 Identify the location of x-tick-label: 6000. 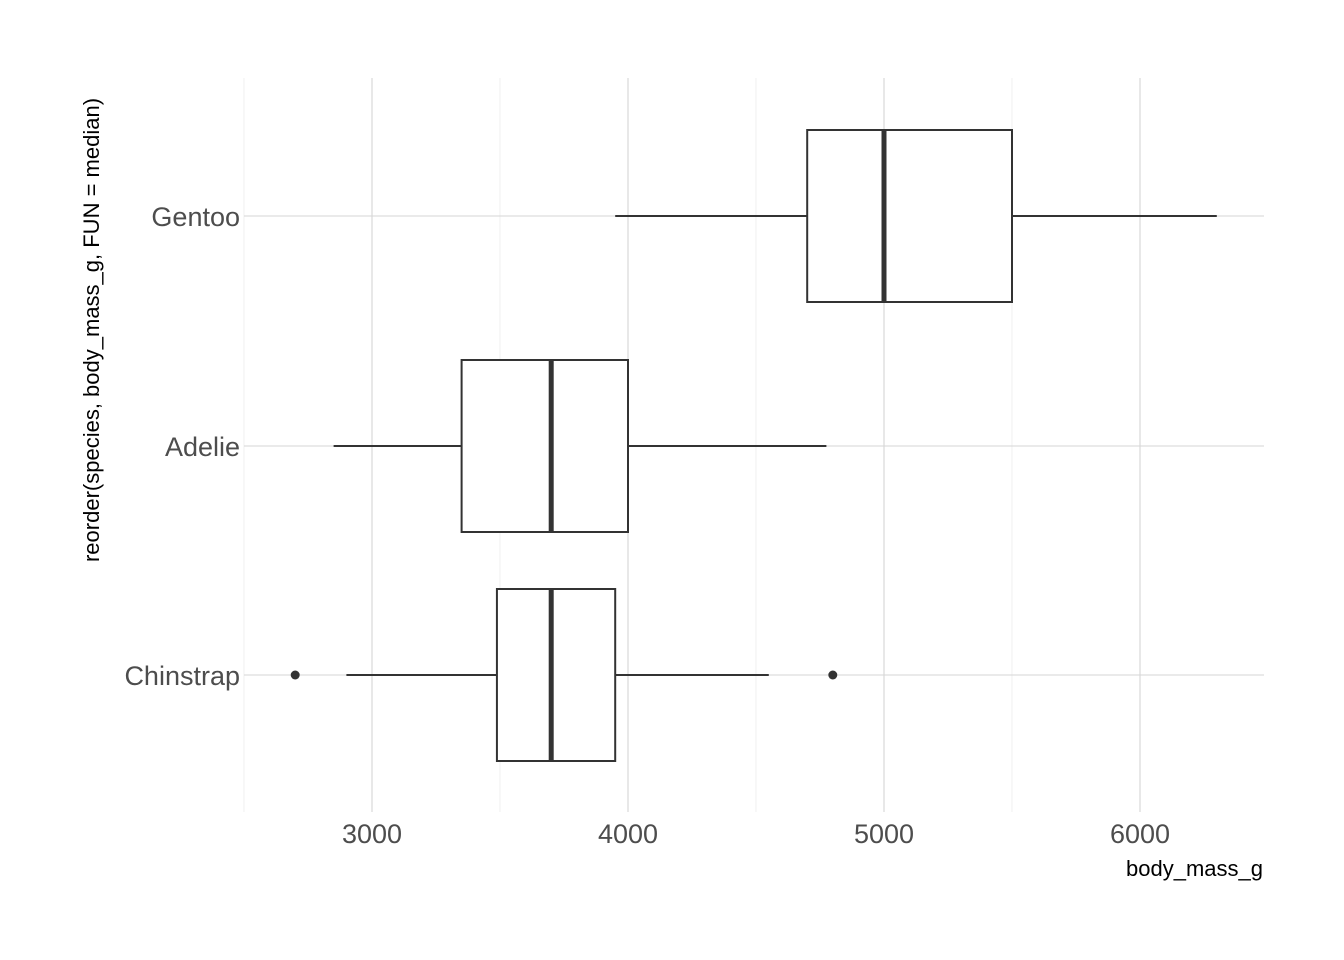
(1140, 834).